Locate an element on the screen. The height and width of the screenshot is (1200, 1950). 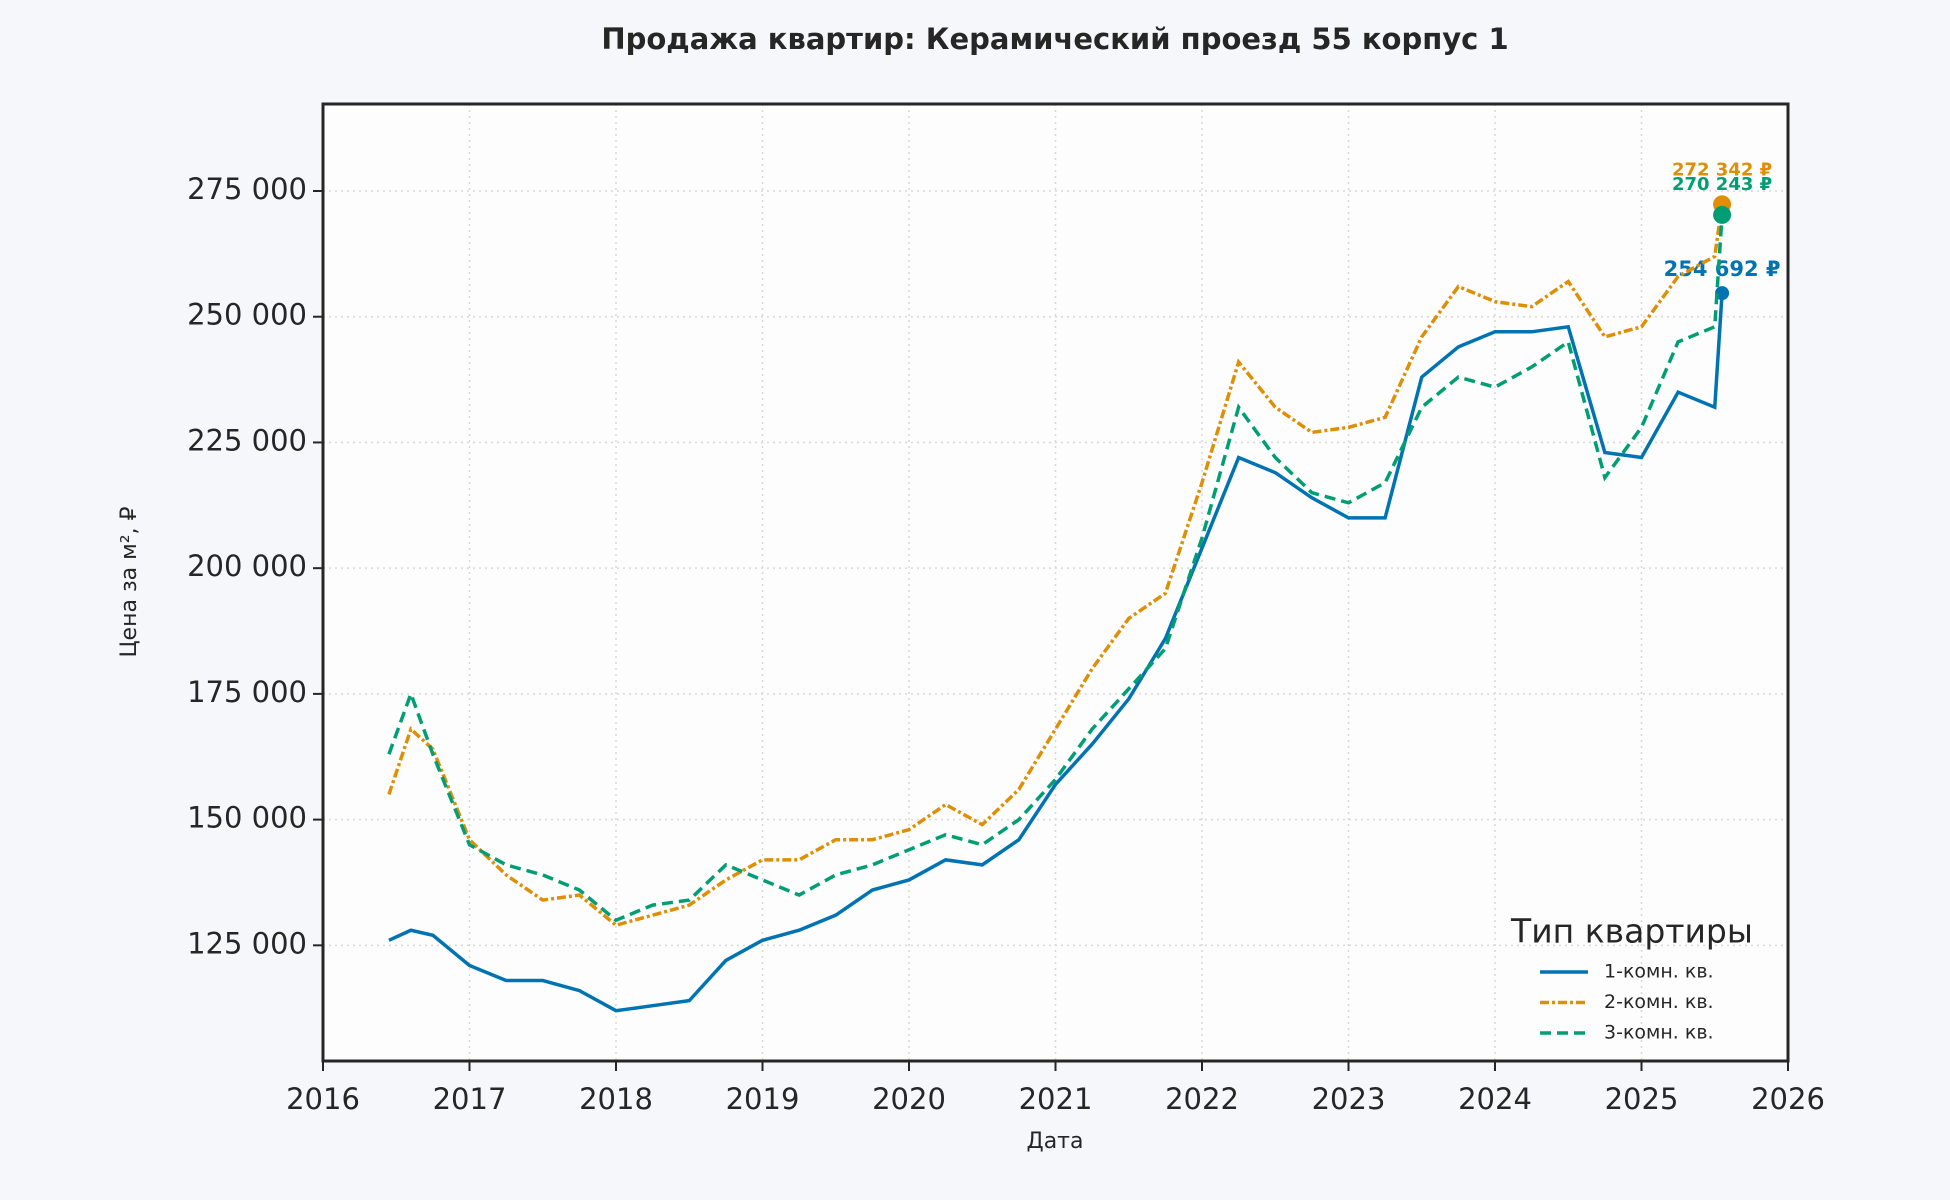
end-label: 254 692 ₽ is located at coordinates (1722, 269).